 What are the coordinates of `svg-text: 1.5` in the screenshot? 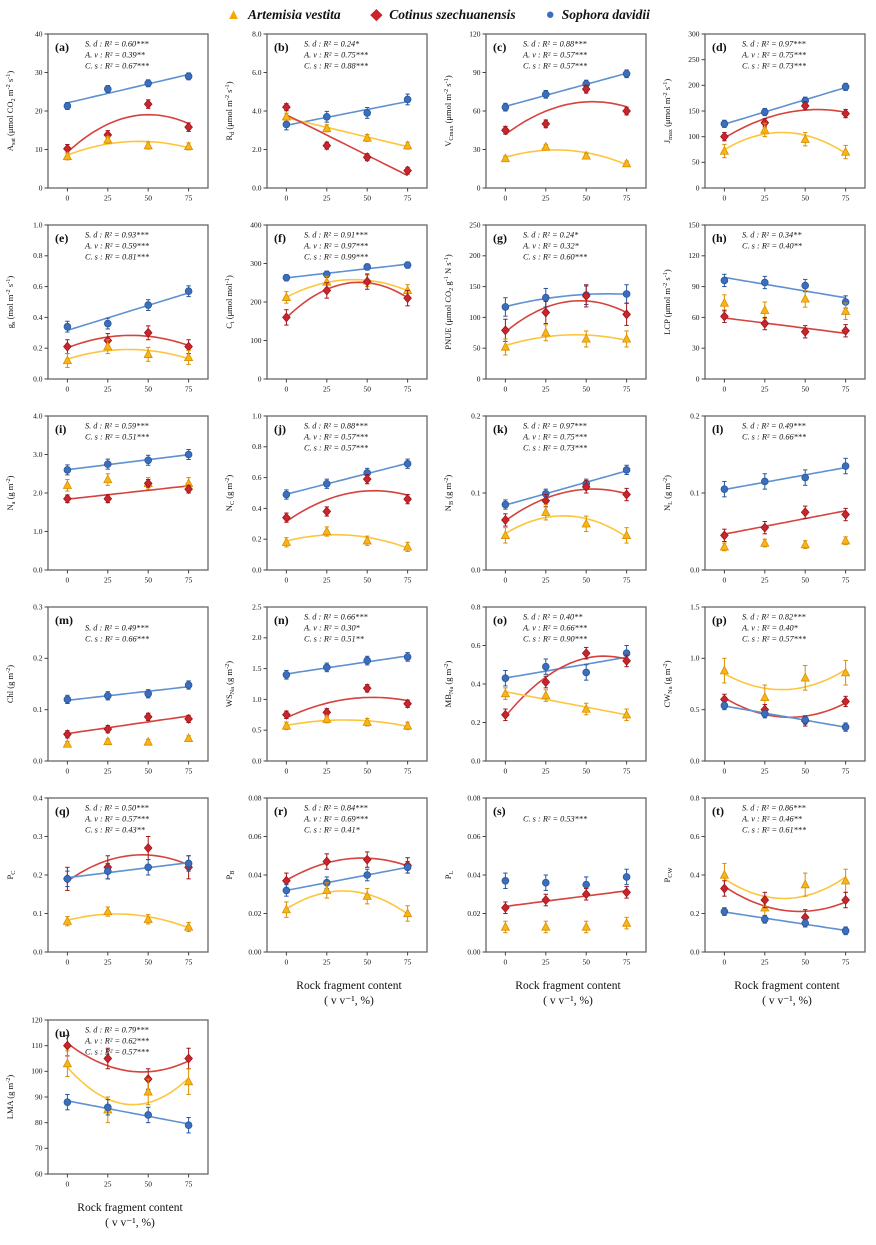 It's located at (695, 606).